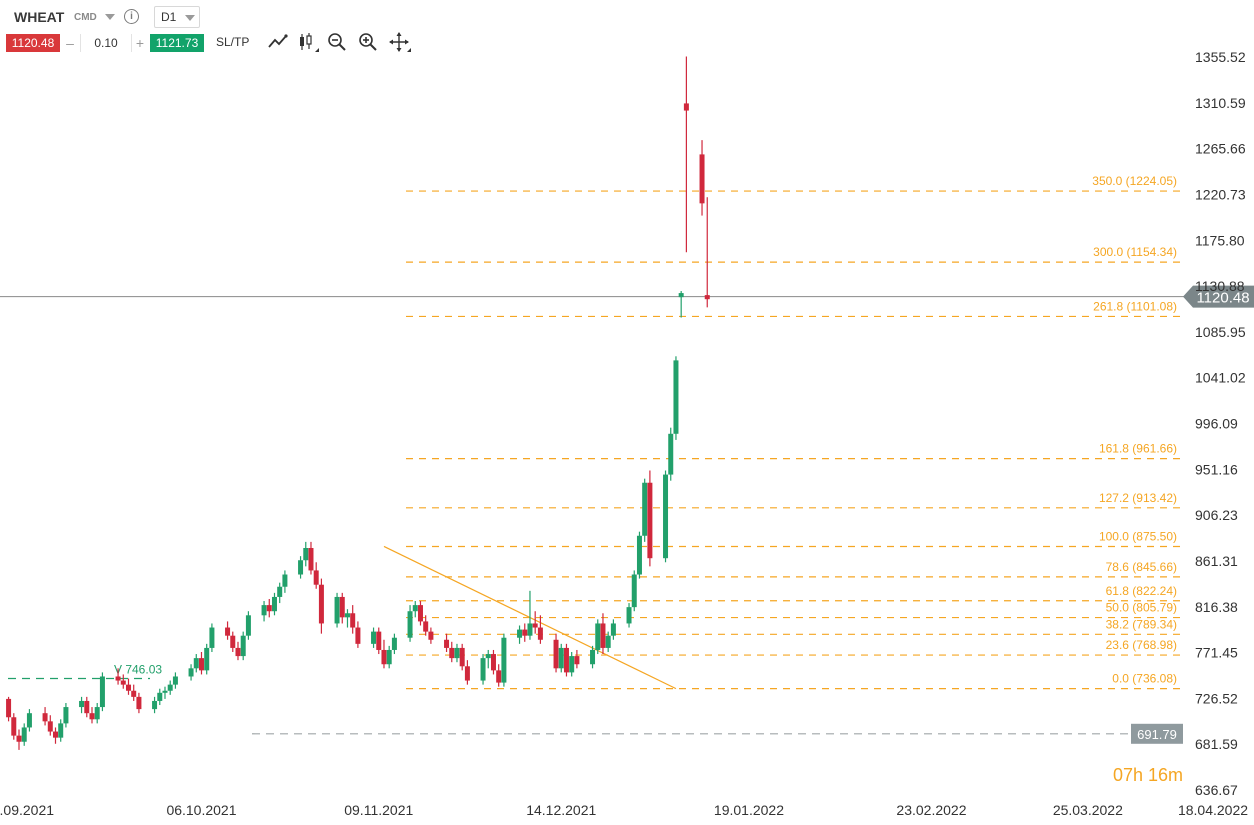  Describe the element at coordinates (399, 42) in the screenshot. I see `move-icon` at that location.